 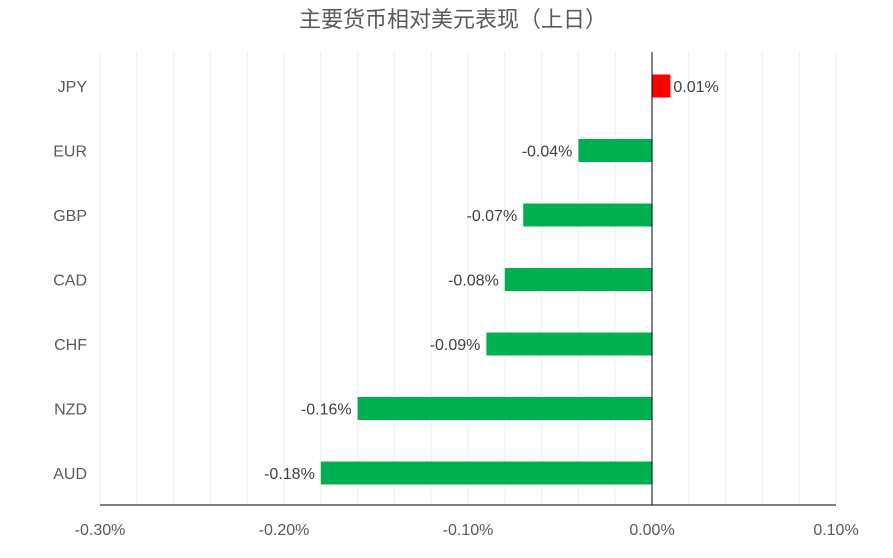 I want to click on data-label-gbp: -0.07%, so click(x=491, y=216).